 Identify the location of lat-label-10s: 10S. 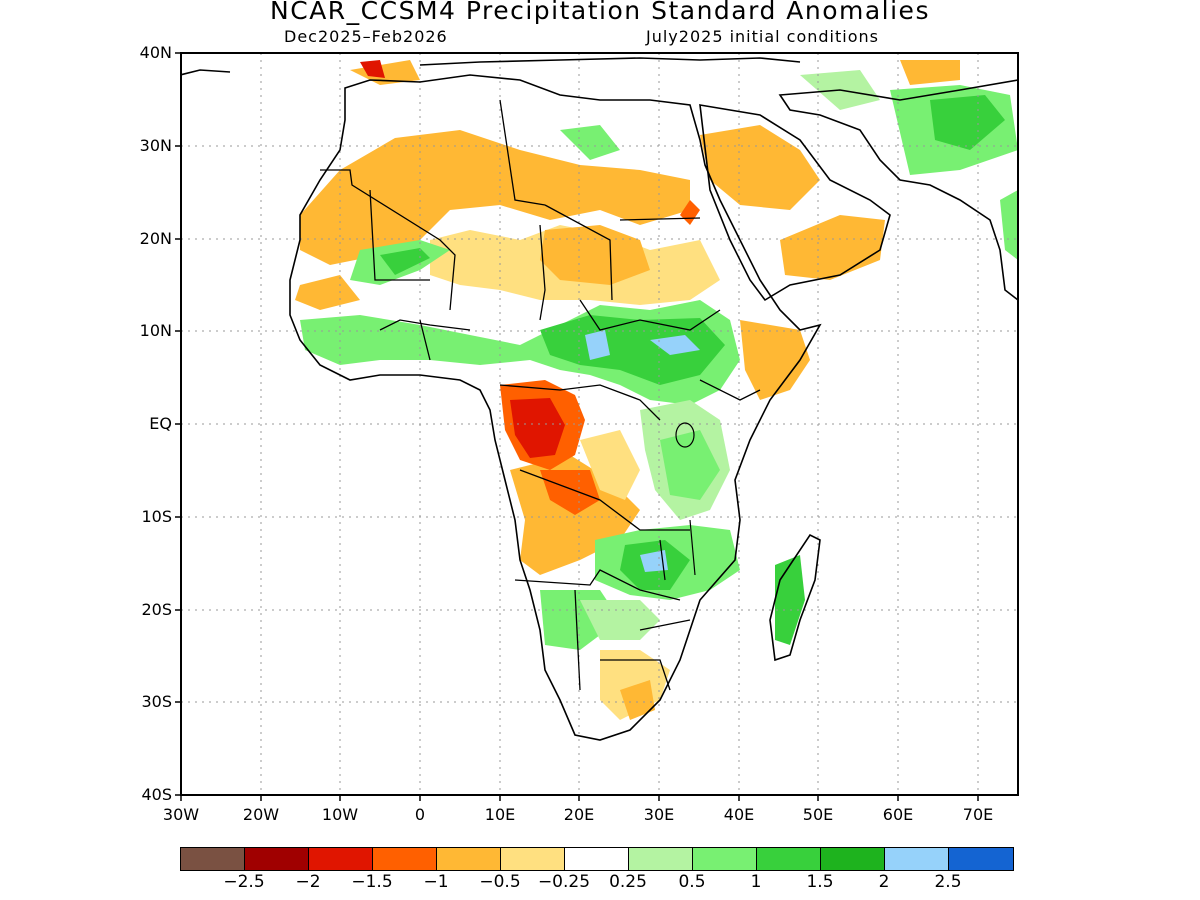
(156, 516).